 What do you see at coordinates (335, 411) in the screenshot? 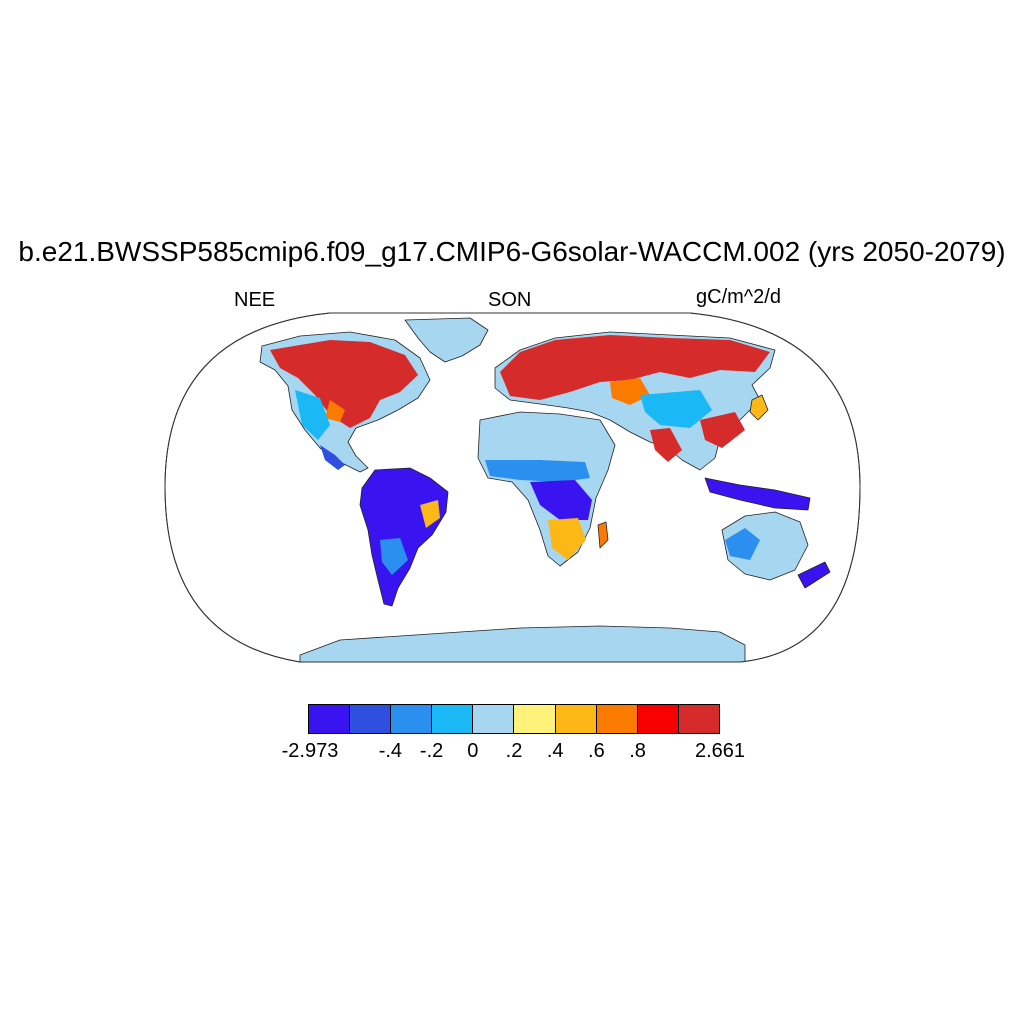
I see `north-america-mid-nee` at bounding box center [335, 411].